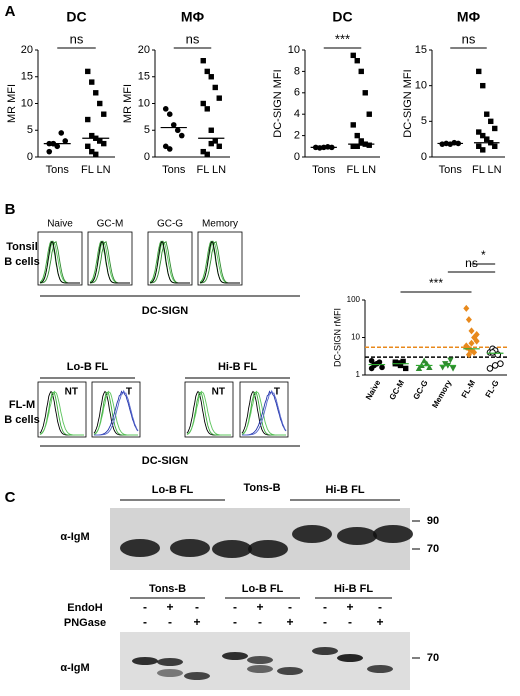  I want to click on x-tick-label: Memory, so click(441, 394).